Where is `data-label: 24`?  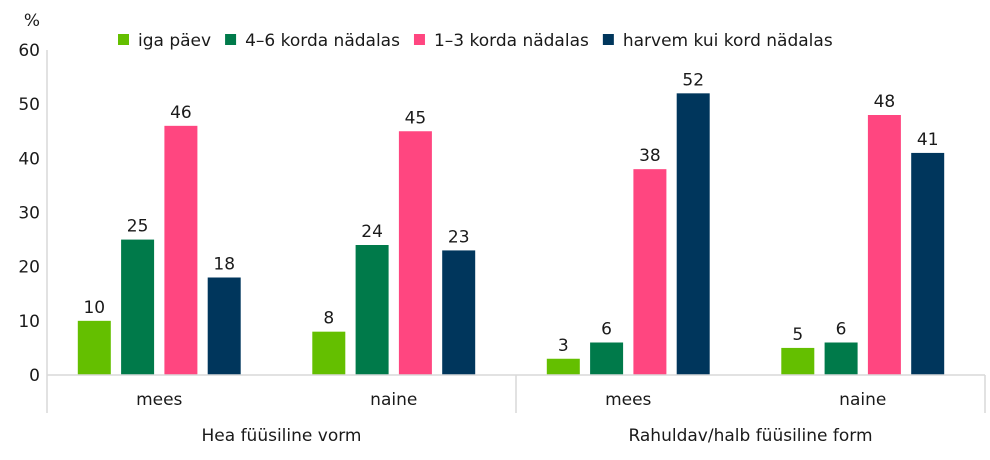 data-label: 24 is located at coordinates (372, 232).